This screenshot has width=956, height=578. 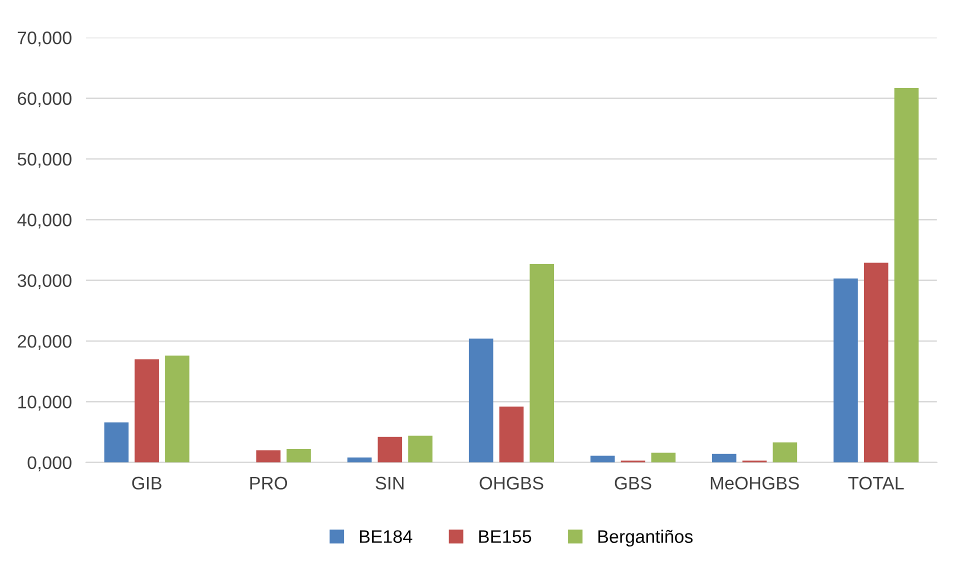 What do you see at coordinates (45, 160) in the screenshot?
I see `y-tick-label: 50,000` at bounding box center [45, 160].